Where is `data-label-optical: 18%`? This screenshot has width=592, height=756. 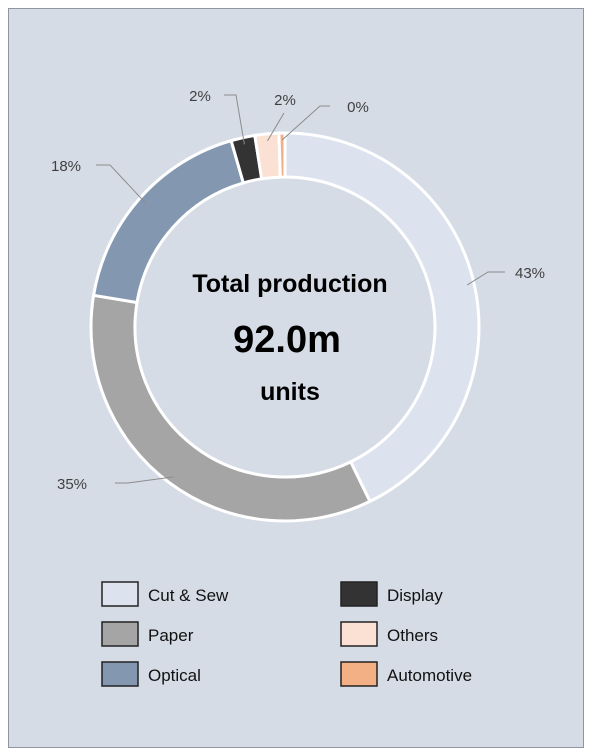 data-label-optical: 18% is located at coordinates (66, 166).